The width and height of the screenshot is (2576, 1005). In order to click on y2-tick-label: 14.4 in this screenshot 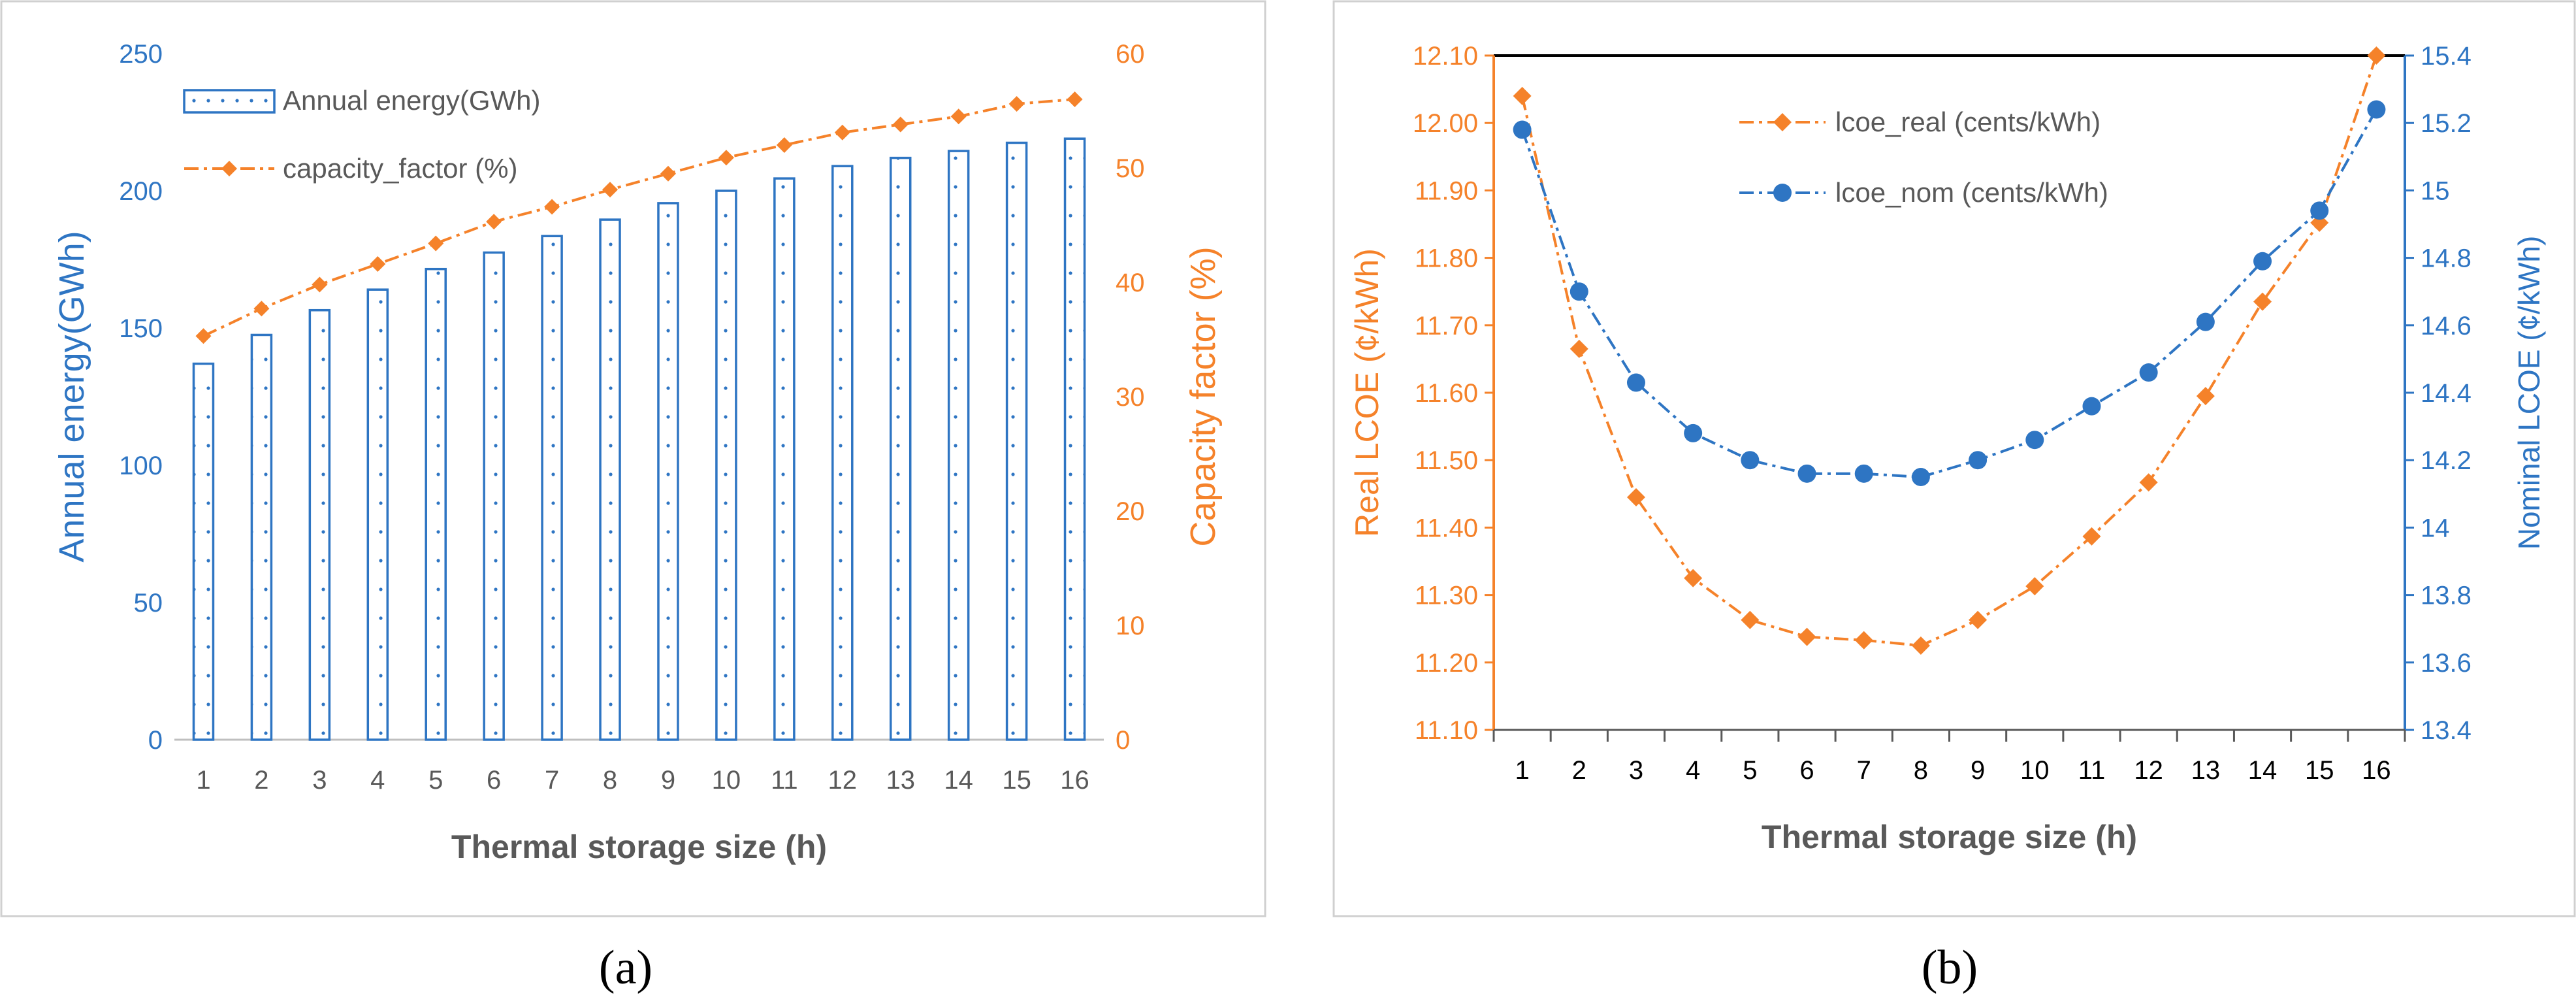, I will do `click(2446, 393)`.